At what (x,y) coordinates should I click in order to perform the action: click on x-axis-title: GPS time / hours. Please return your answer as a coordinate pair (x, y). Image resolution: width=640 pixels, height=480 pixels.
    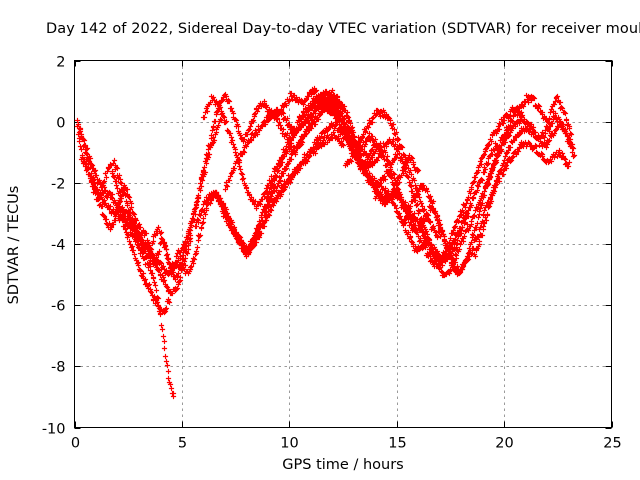
    Looking at the image, I should click on (342, 465).